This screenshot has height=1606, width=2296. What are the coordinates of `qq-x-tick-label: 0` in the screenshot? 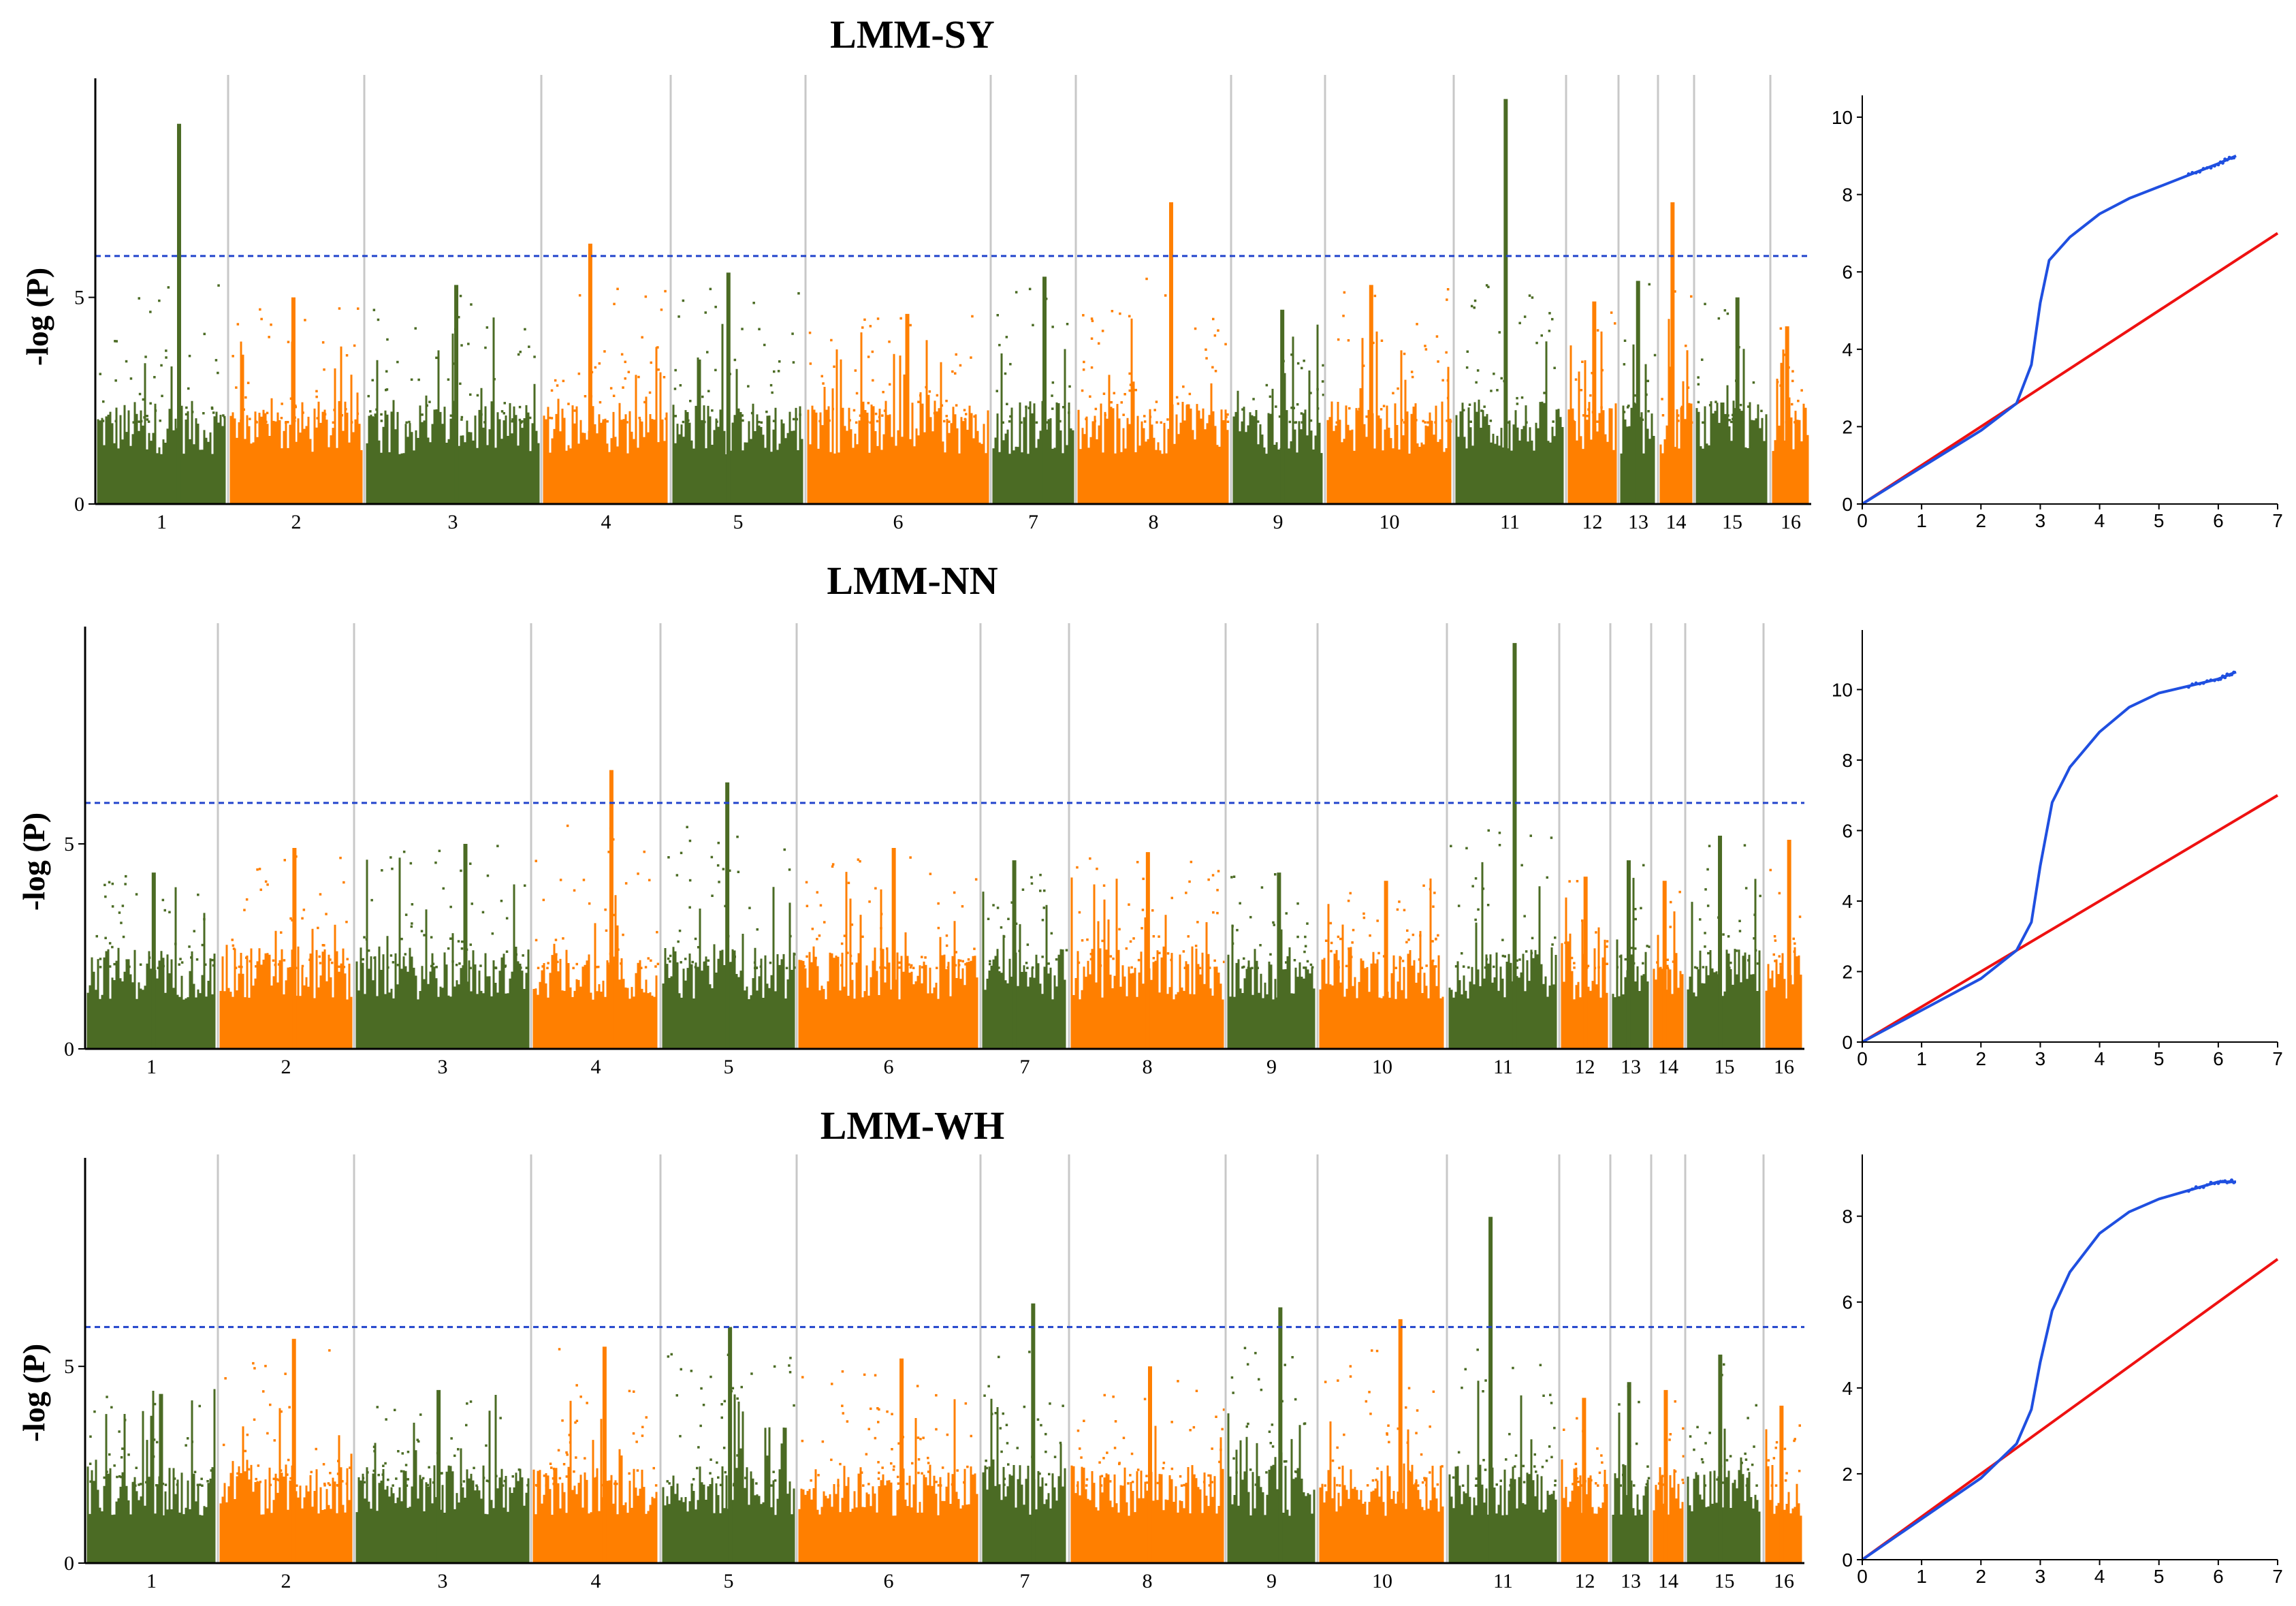 It's located at (1863, 521).